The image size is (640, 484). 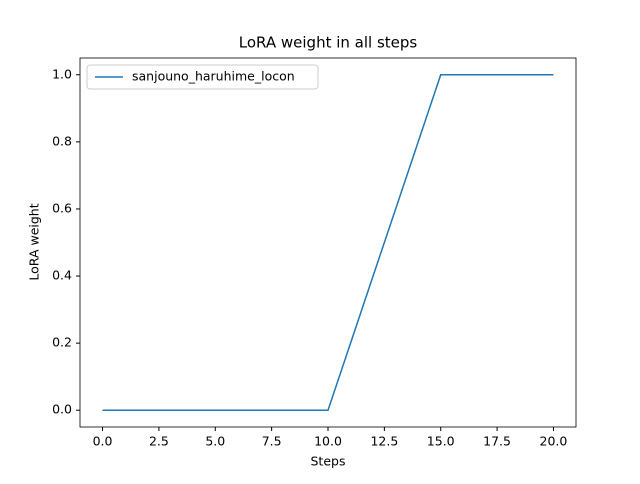 I want to click on y-axis-label: LoRA weight, so click(x=34, y=241).